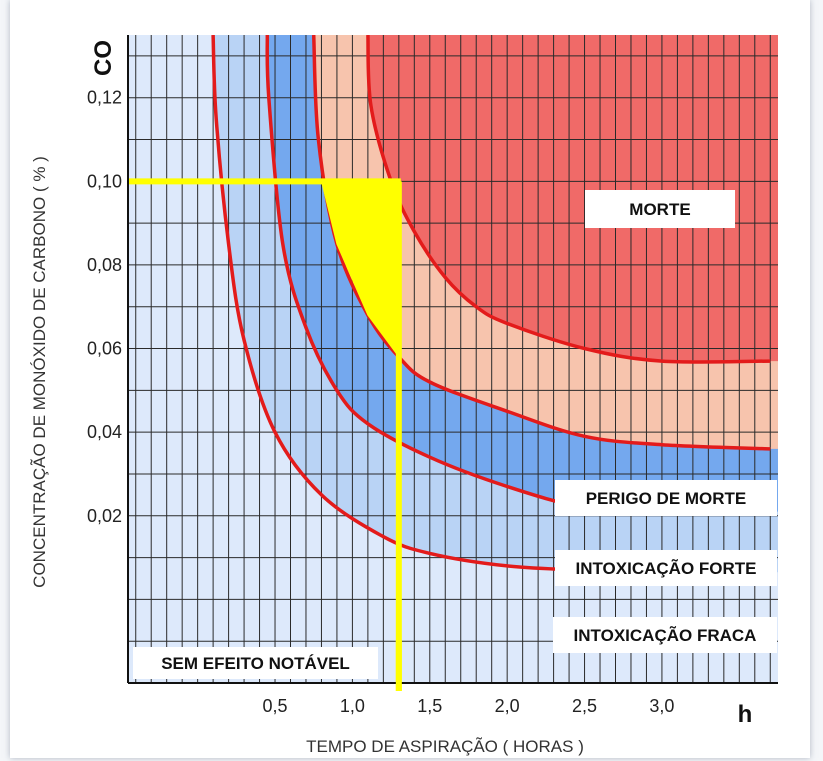 This screenshot has height=761, width=823. I want to click on y-tick-label: 0,08, so click(104, 265).